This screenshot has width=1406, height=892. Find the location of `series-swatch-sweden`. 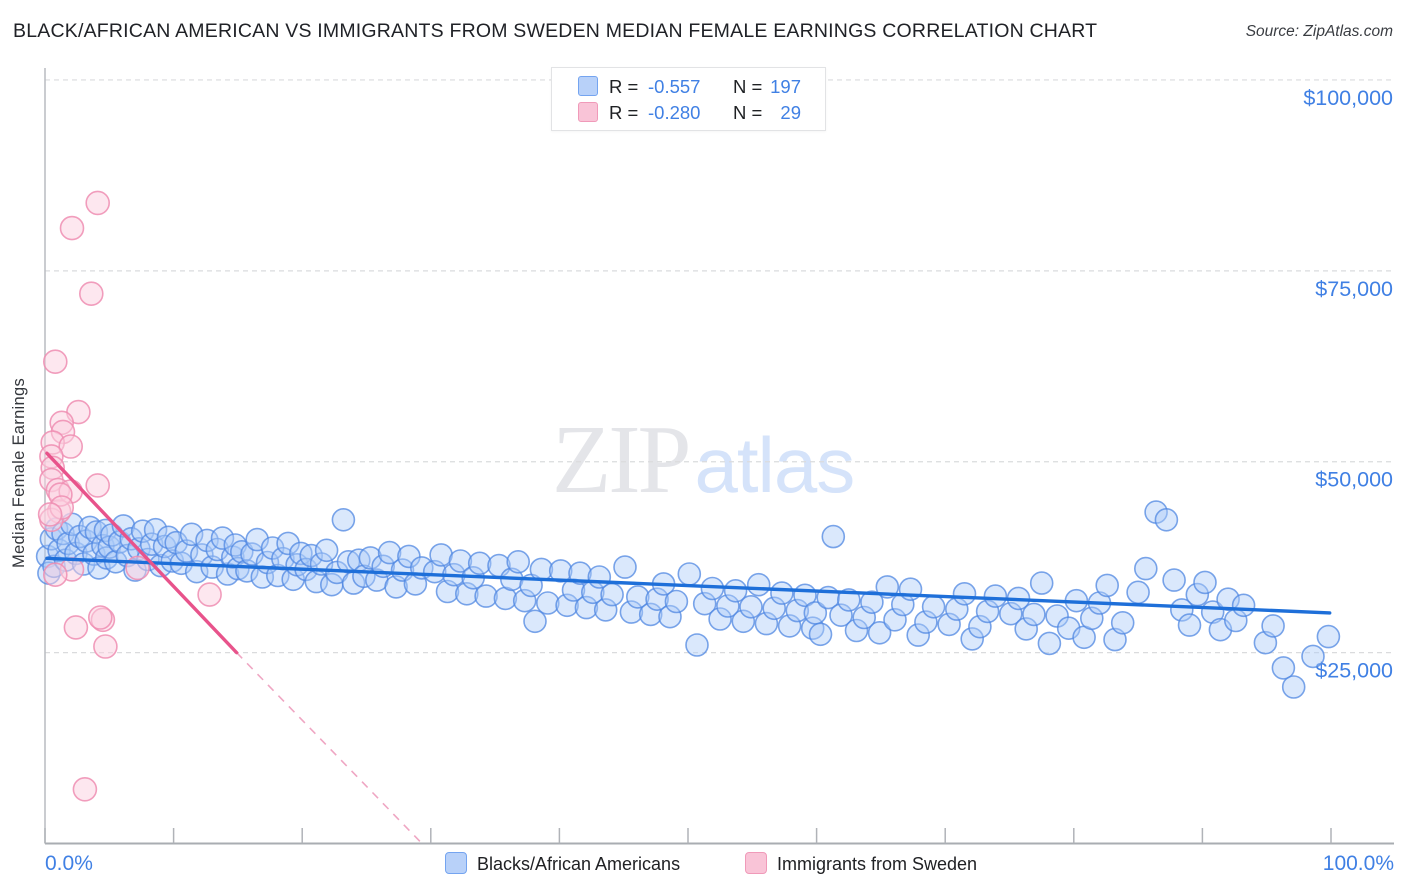

series-swatch-sweden is located at coordinates (756, 863).